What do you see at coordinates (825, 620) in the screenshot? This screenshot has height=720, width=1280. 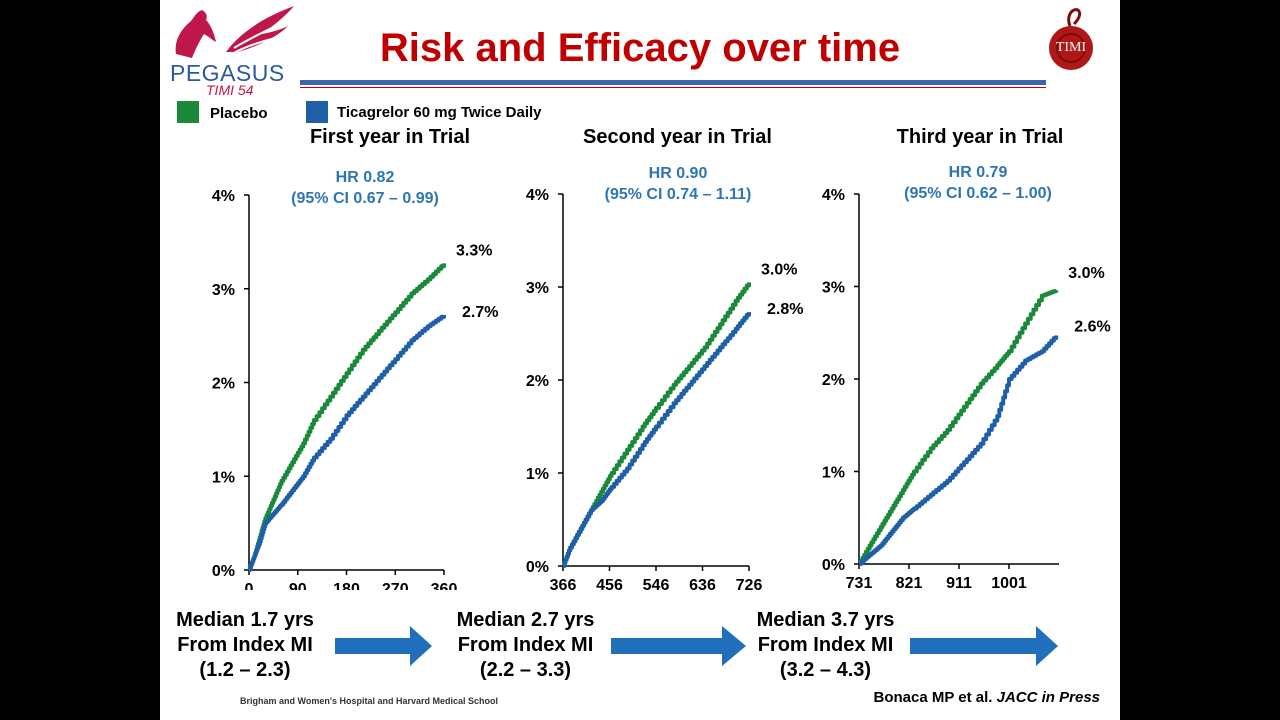 I see `median-line1: Median 3.7 yrs` at bounding box center [825, 620].